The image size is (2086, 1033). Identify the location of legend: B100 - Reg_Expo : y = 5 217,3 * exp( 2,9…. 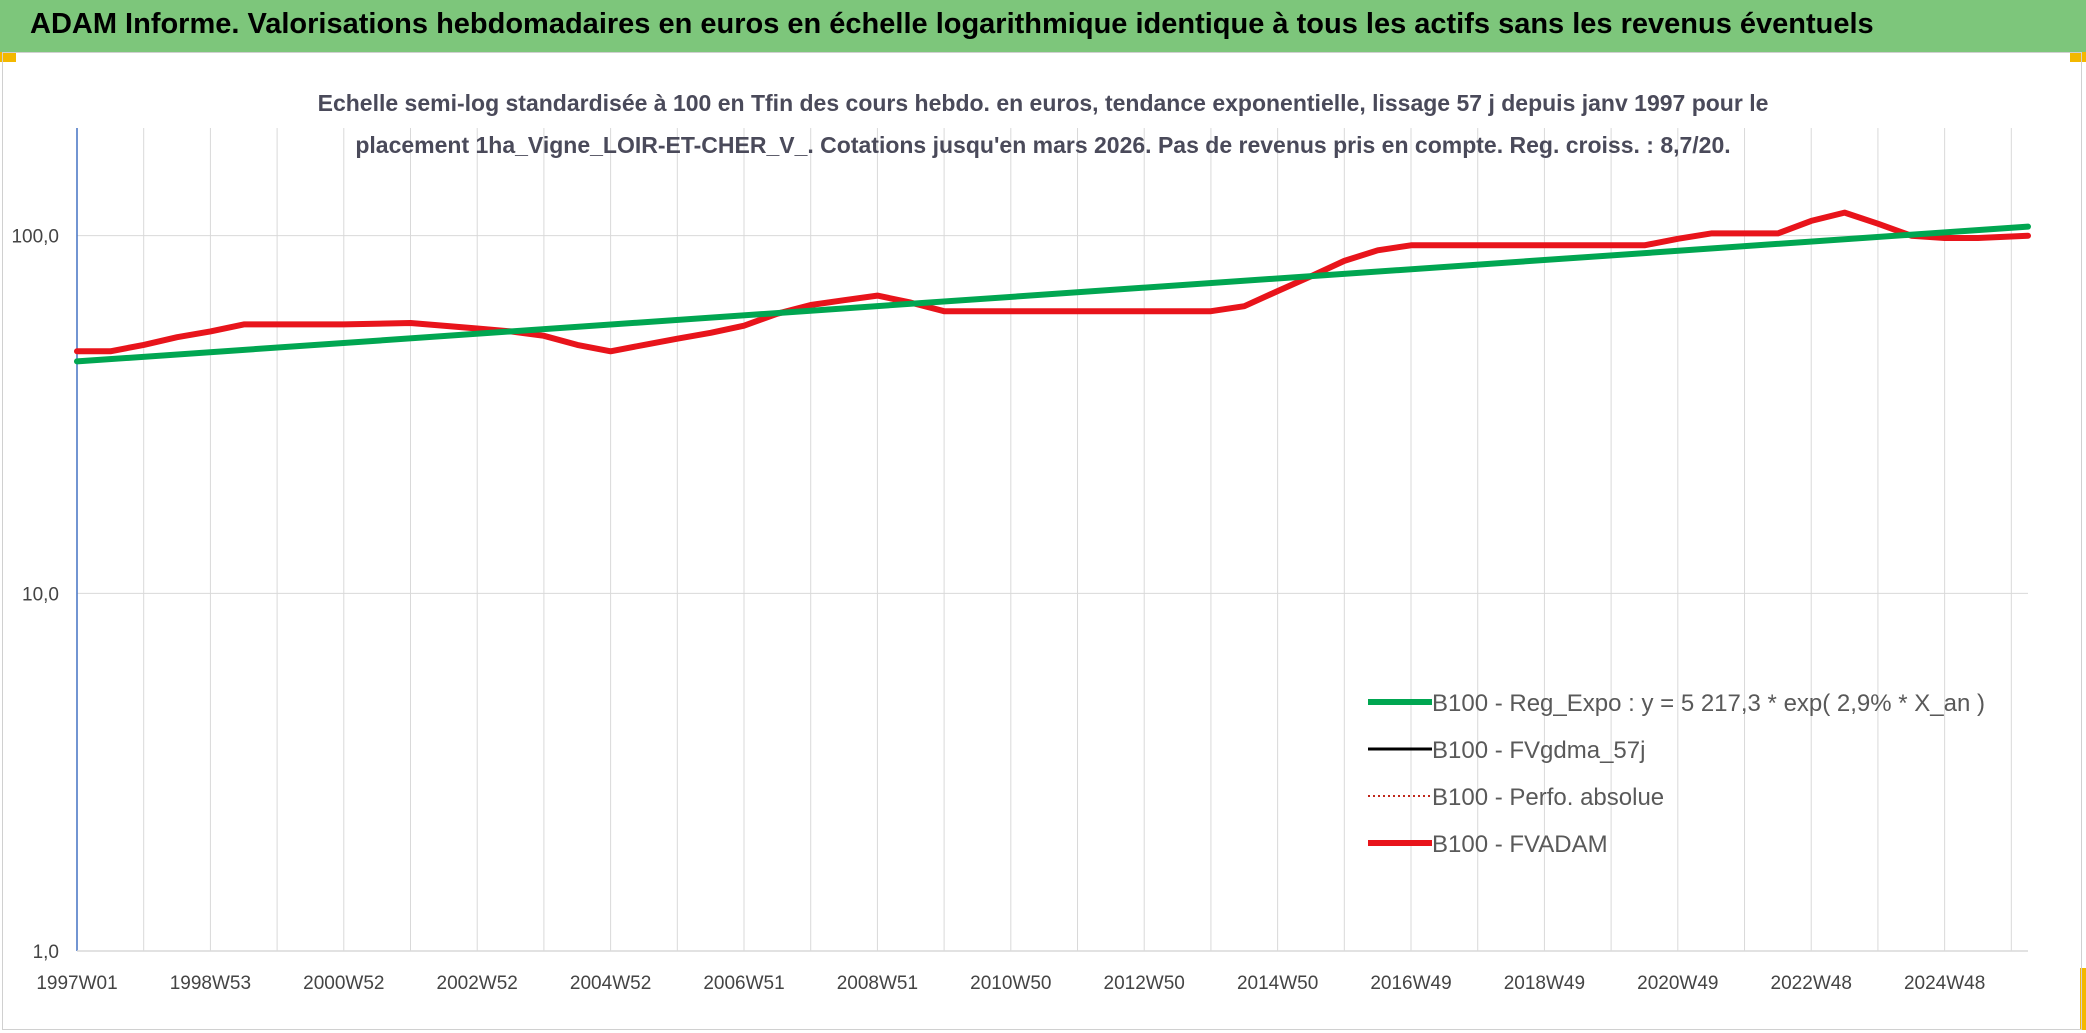
(1676, 774).